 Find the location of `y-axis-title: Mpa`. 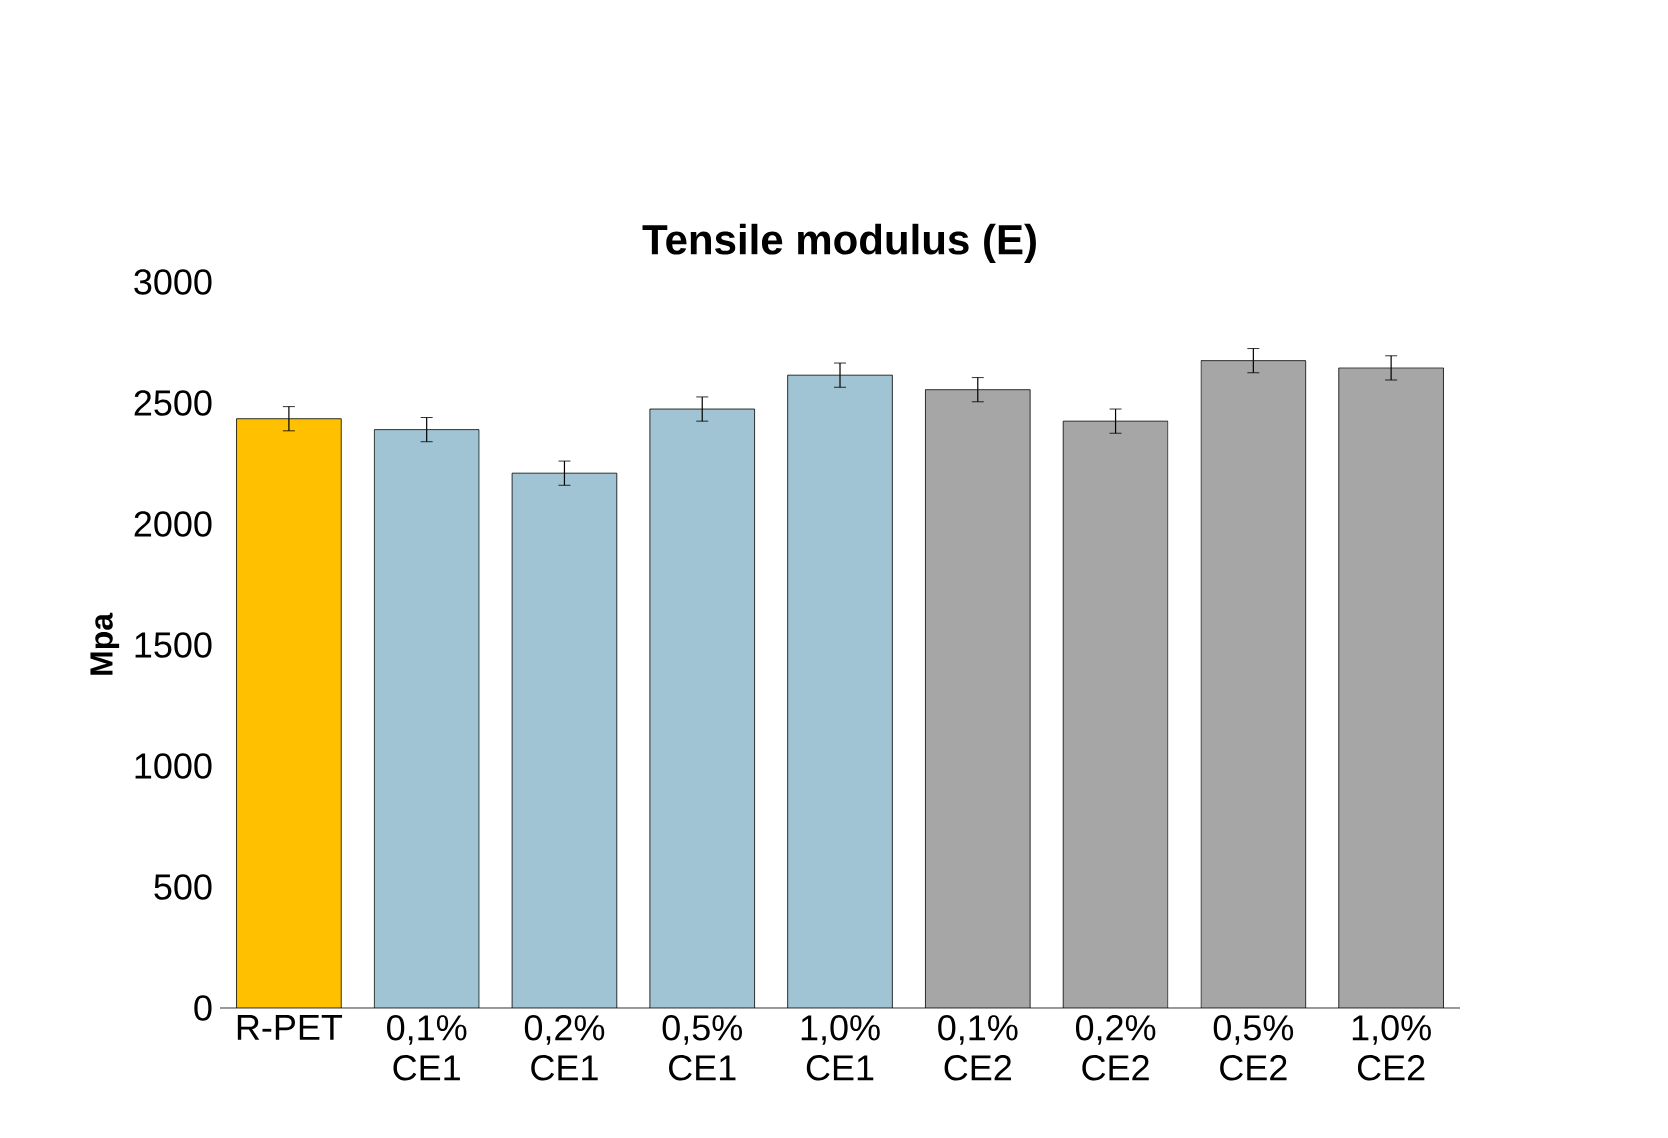

y-axis-title: Mpa is located at coordinates (105, 643).